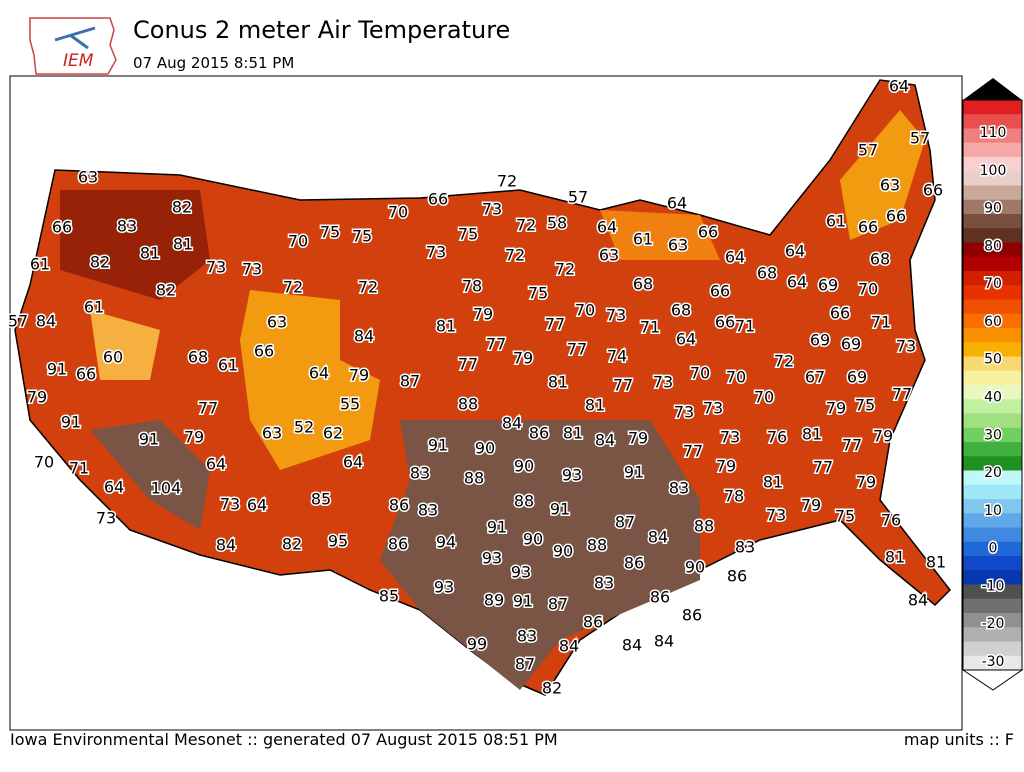 The image size is (1024, 772). Describe the element at coordinates (477, 644) in the screenshot. I see `station-temperature: 99` at that location.